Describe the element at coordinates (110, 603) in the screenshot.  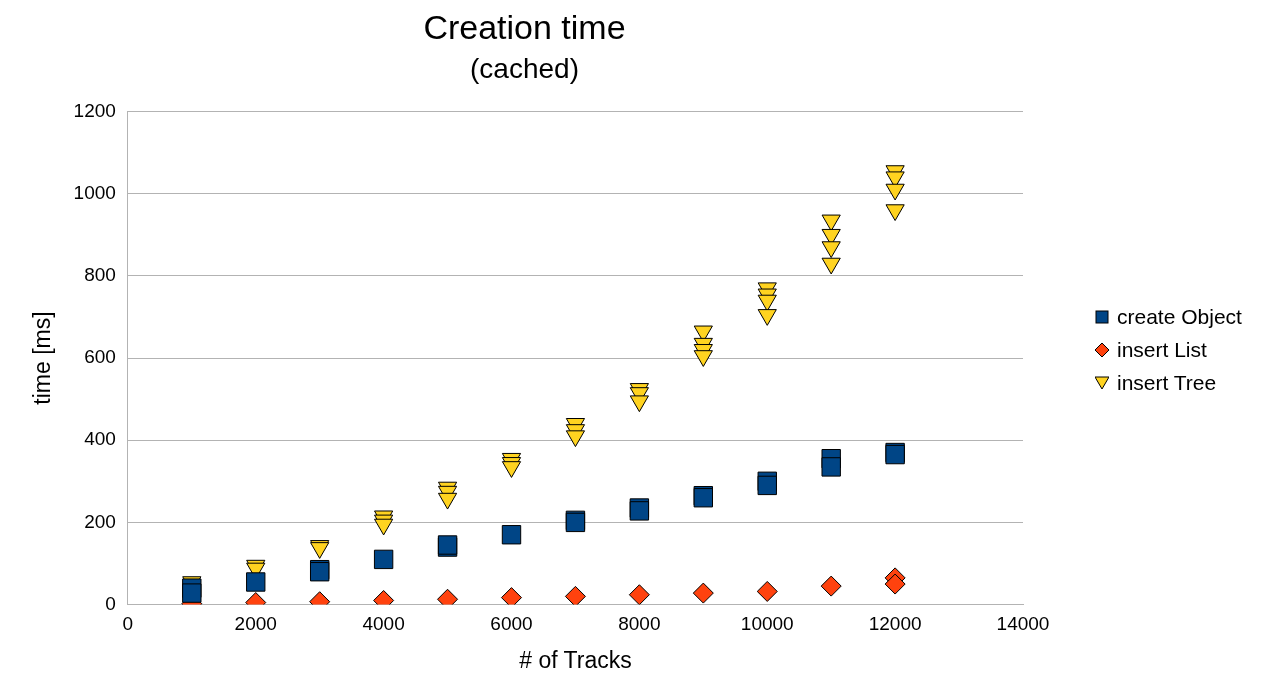
I see `y-tick-label: 0` at that location.